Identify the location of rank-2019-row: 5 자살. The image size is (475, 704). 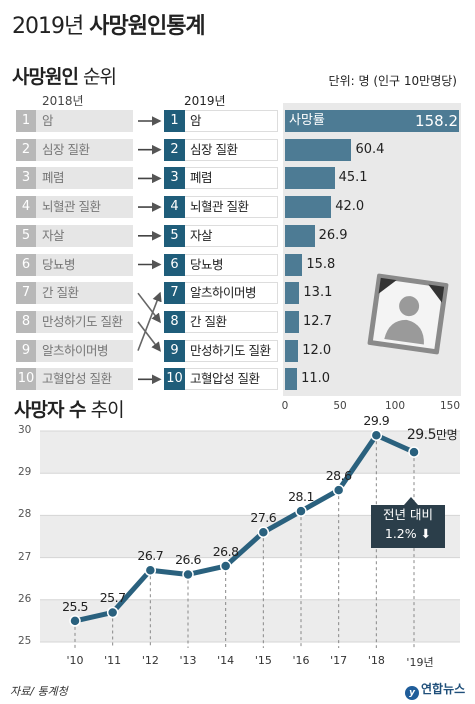
(221, 235).